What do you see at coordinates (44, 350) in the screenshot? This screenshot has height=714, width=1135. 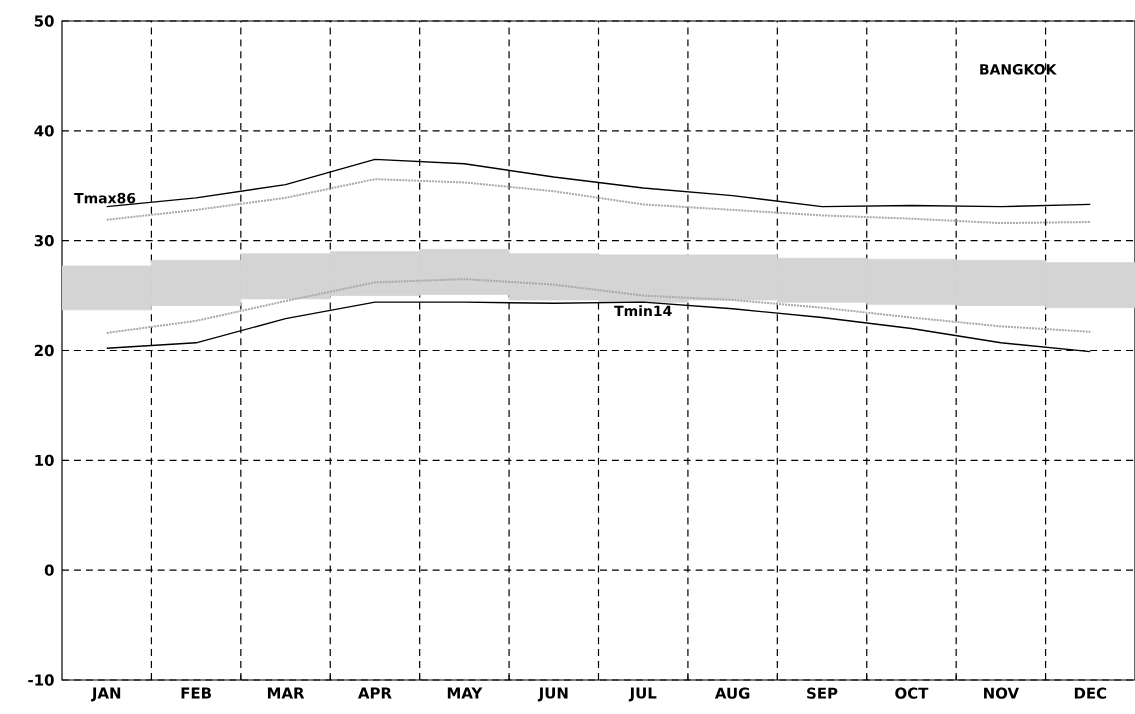 I see `y-tick-label: 20` at bounding box center [44, 350].